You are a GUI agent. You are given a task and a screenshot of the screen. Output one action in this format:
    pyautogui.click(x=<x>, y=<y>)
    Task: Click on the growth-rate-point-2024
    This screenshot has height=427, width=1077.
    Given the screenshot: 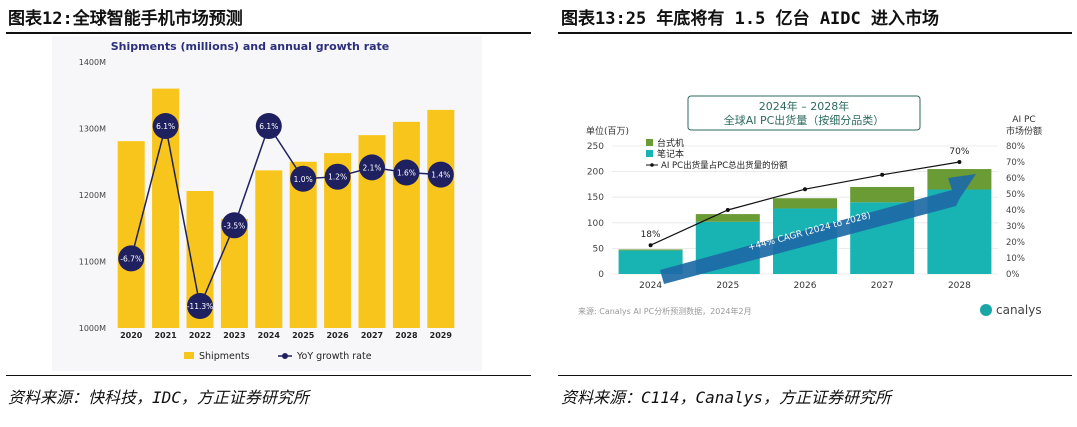 What is the action you would take?
    pyautogui.click(x=268, y=126)
    